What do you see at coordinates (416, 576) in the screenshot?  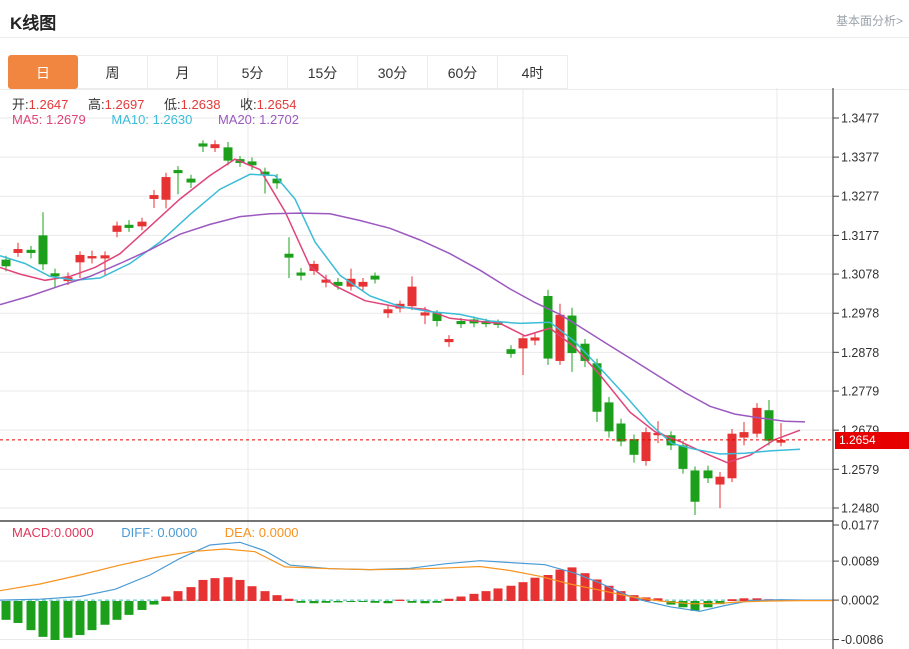 I see `dea-line` at bounding box center [416, 576].